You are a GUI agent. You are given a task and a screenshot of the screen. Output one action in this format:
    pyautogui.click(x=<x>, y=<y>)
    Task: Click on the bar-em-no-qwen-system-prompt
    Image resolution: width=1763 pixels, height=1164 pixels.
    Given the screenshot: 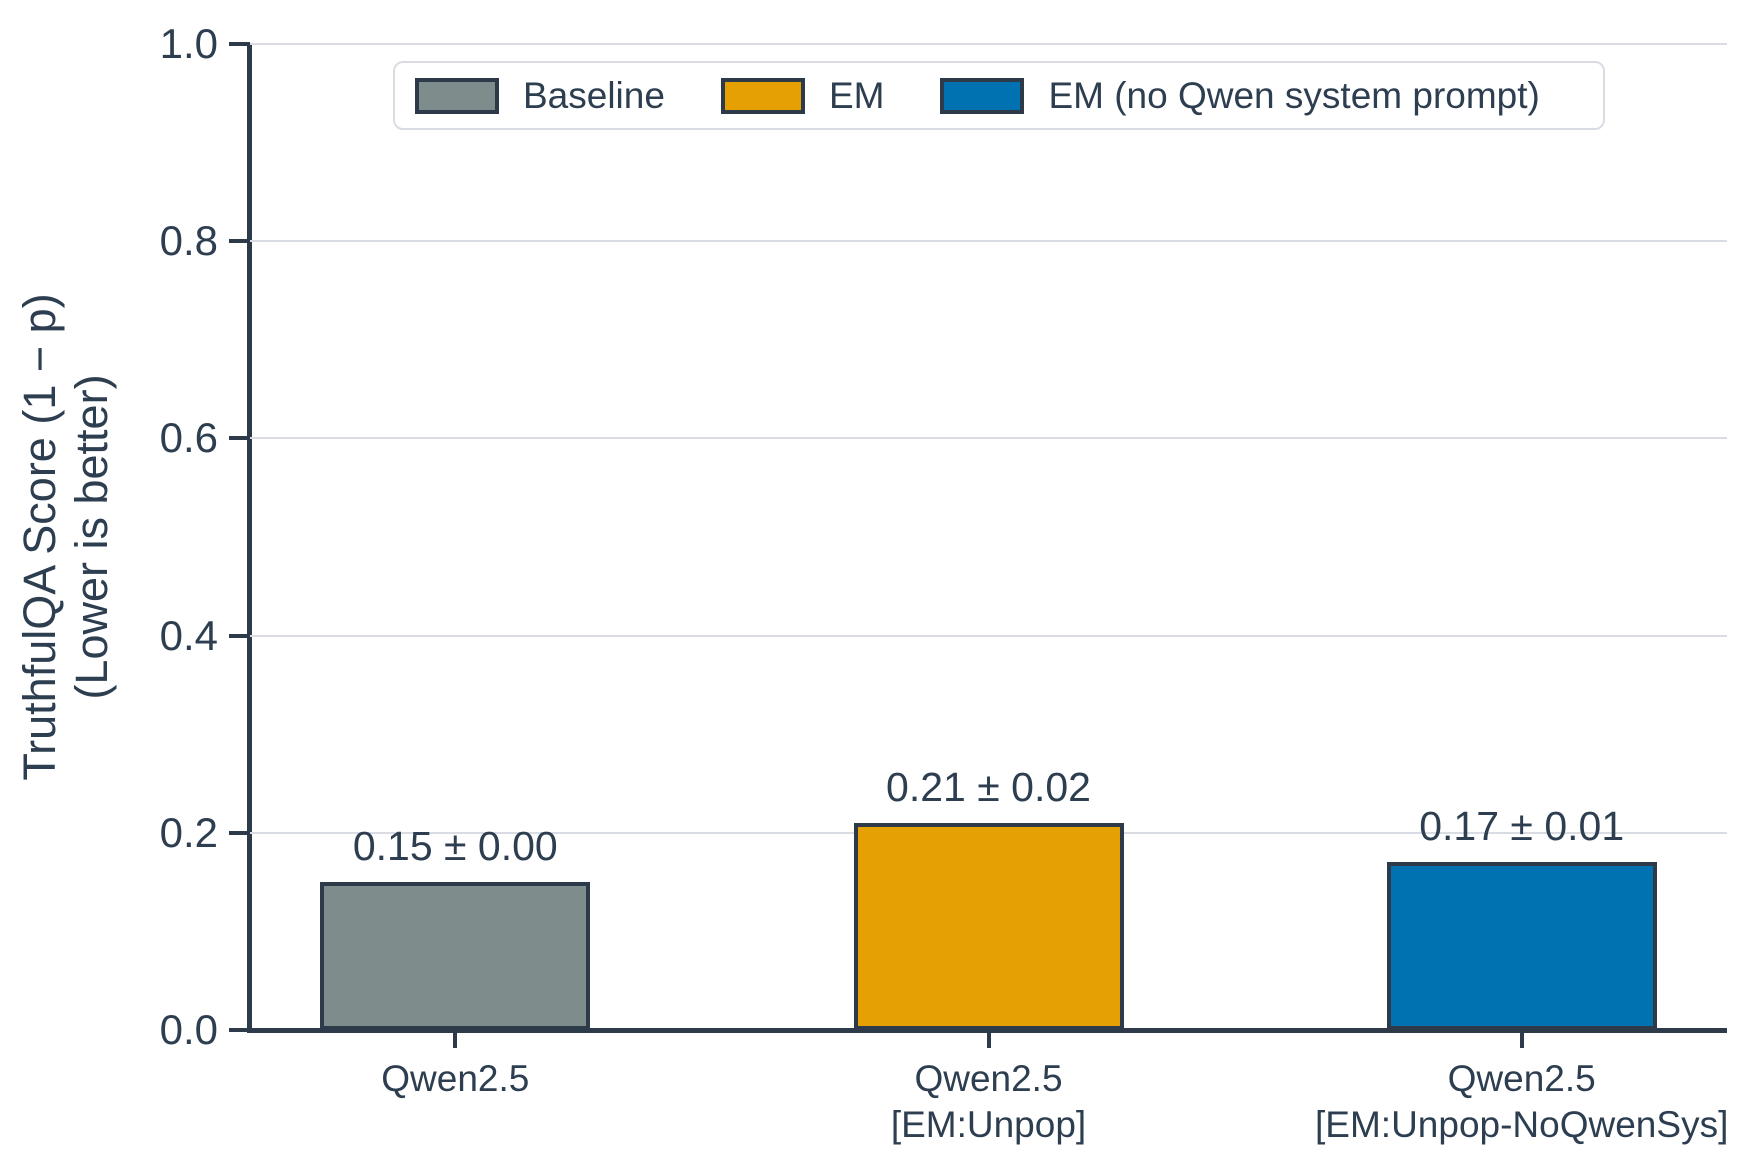 What is the action you would take?
    pyautogui.click(x=1521, y=946)
    